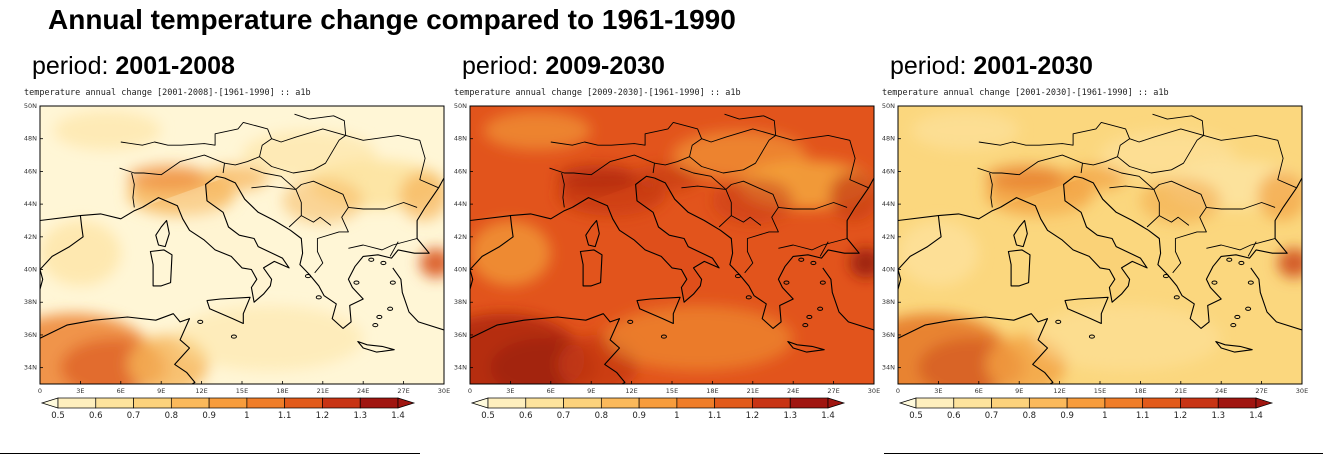  I want to click on colorbar-label: 0.6, so click(526, 416).